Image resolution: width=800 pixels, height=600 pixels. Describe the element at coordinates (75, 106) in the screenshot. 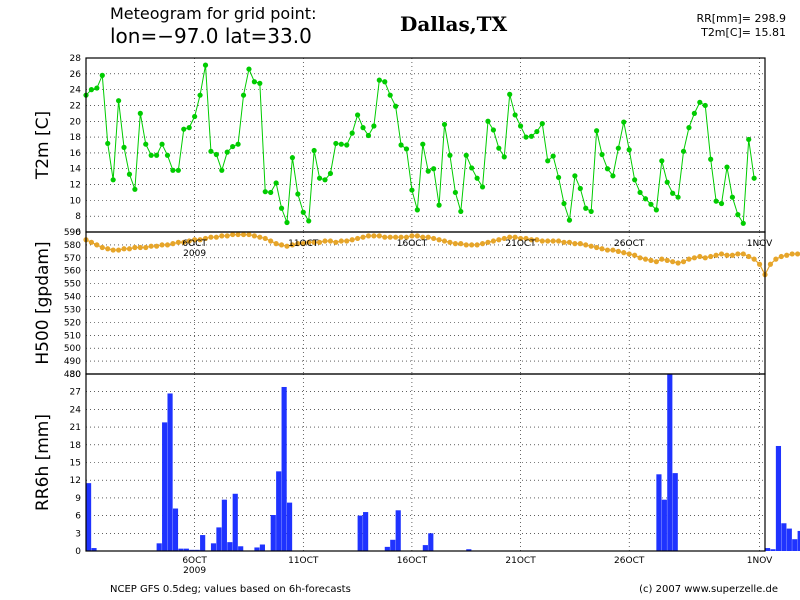

I see `y-tick-label-t2m: 22` at that location.